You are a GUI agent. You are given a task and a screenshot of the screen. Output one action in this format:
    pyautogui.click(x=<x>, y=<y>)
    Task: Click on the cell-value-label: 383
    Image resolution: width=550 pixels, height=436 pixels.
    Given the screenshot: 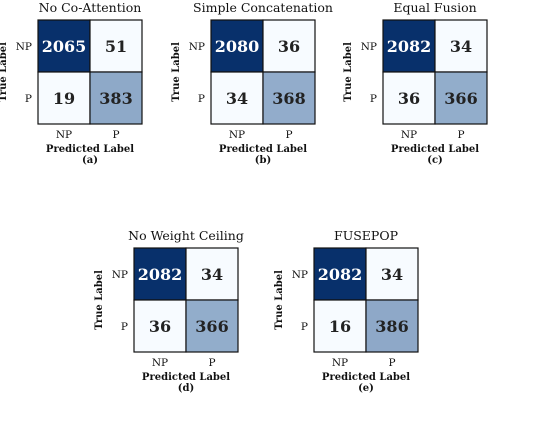 What is the action you would take?
    pyautogui.click(x=115, y=98)
    